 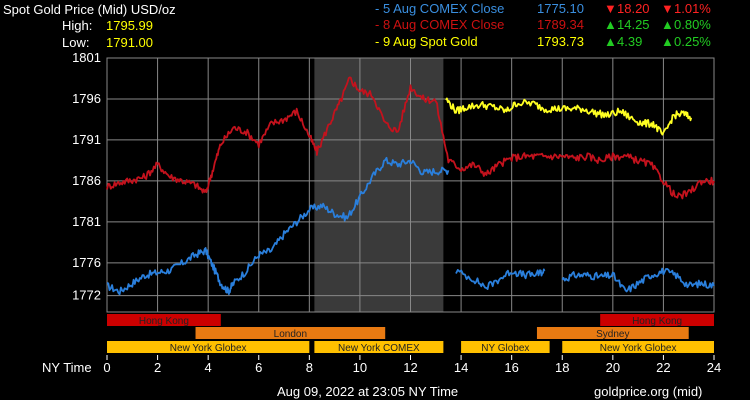 I want to click on comex-session-shade, so click(x=379, y=185).